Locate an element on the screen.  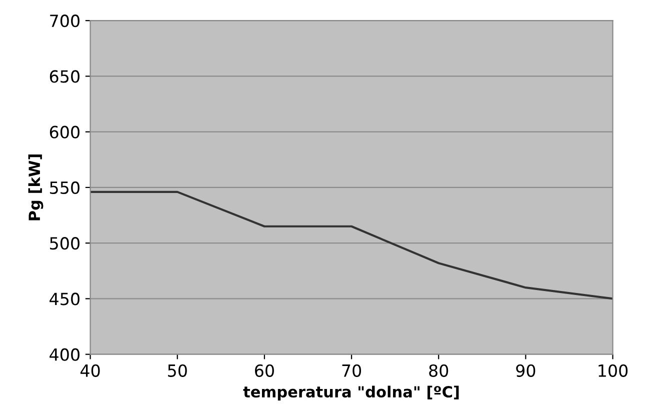
y-tick-label: 400 is located at coordinates (65, 354).